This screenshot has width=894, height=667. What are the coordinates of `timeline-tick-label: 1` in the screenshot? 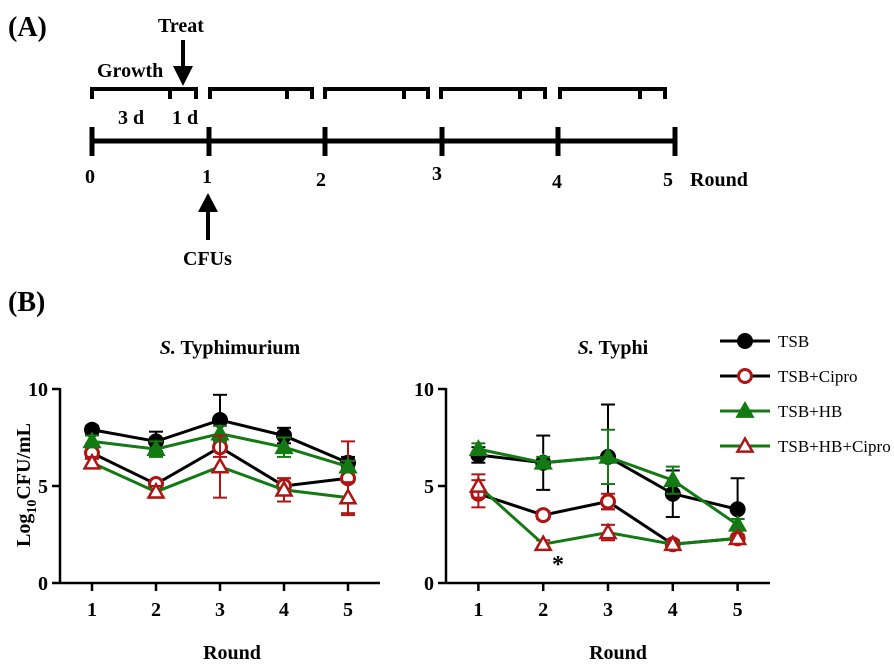 It's located at (207, 177).